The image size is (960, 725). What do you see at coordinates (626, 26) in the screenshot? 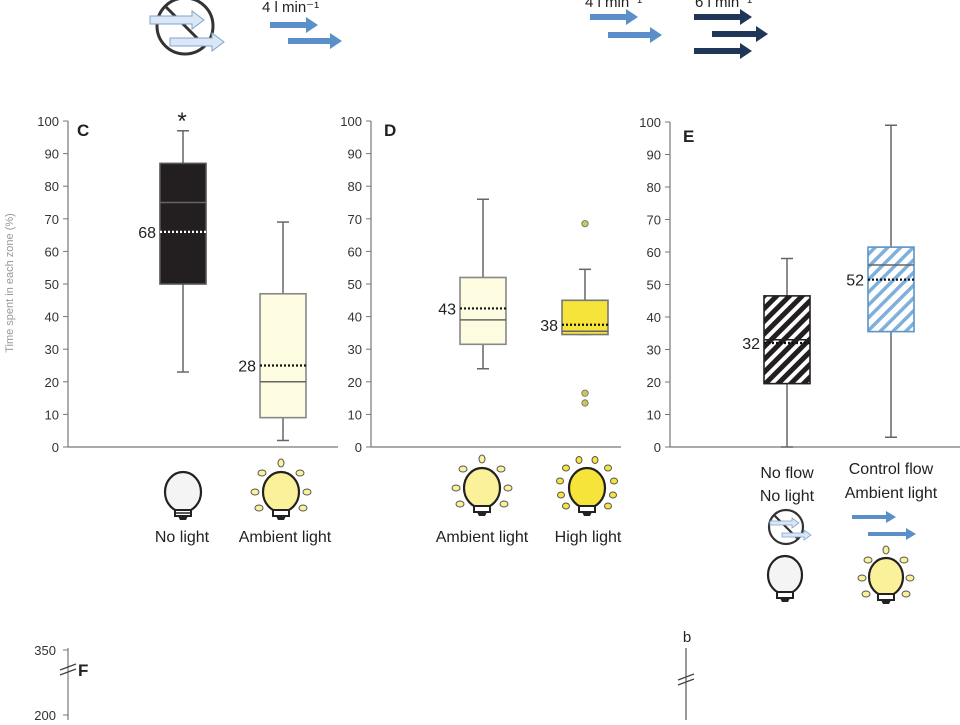
I see `flow-b-arrows-icon` at bounding box center [626, 26].